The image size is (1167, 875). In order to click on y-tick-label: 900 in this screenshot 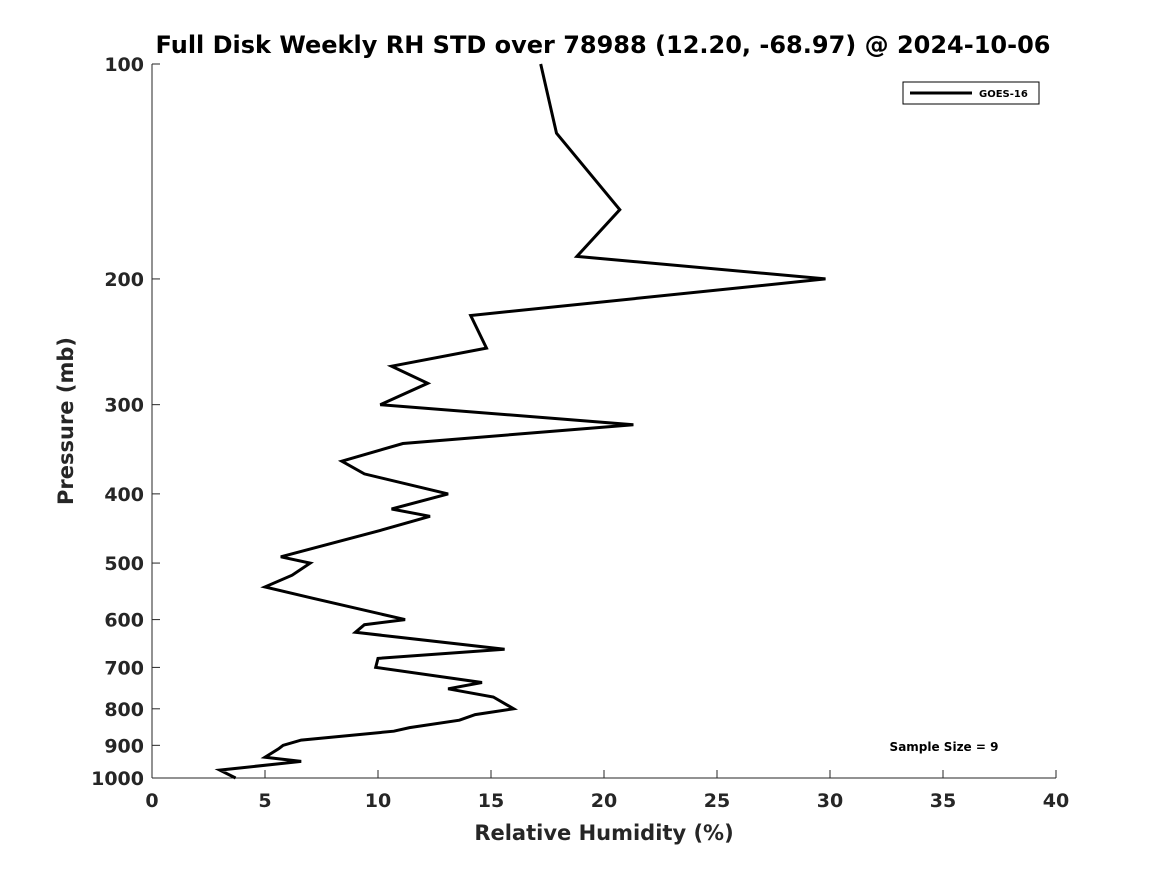, I will do `click(124, 746)`.